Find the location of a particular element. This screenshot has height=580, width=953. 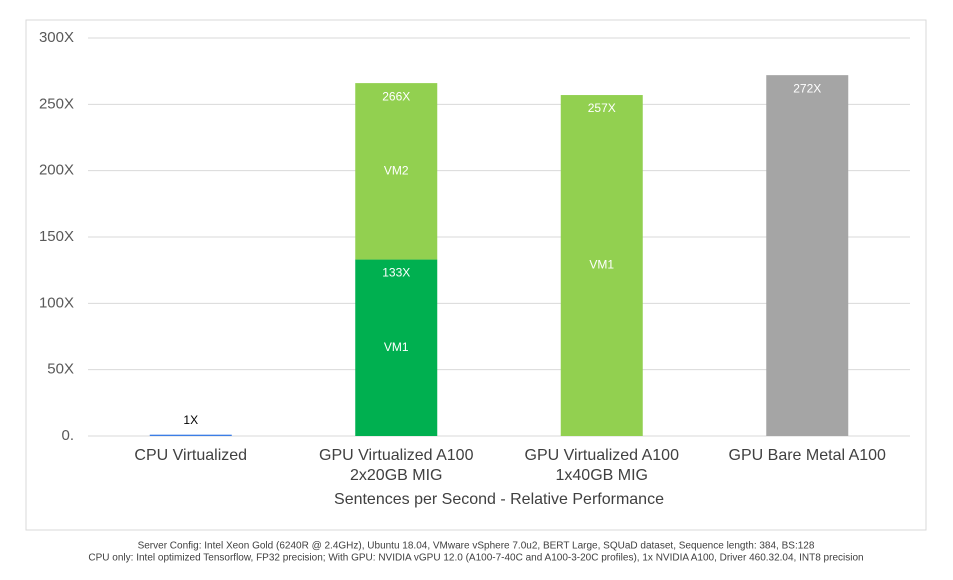

data-label: 1X is located at coordinates (190, 420).